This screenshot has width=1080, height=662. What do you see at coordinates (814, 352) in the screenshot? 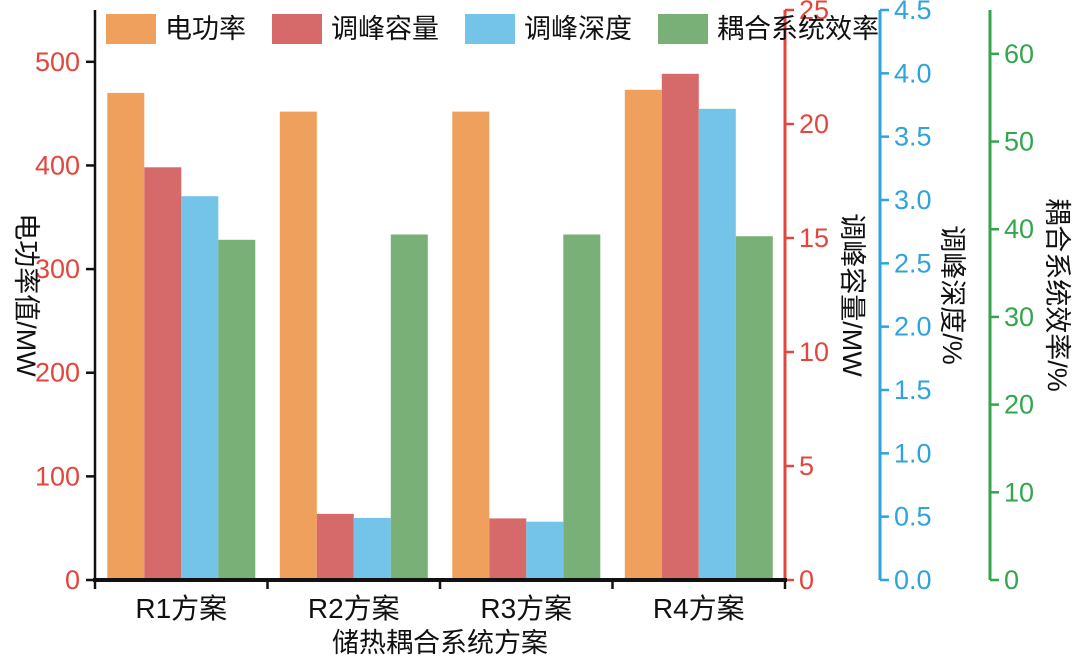
I see `capacity-axis-tick-label: 10` at bounding box center [814, 352].